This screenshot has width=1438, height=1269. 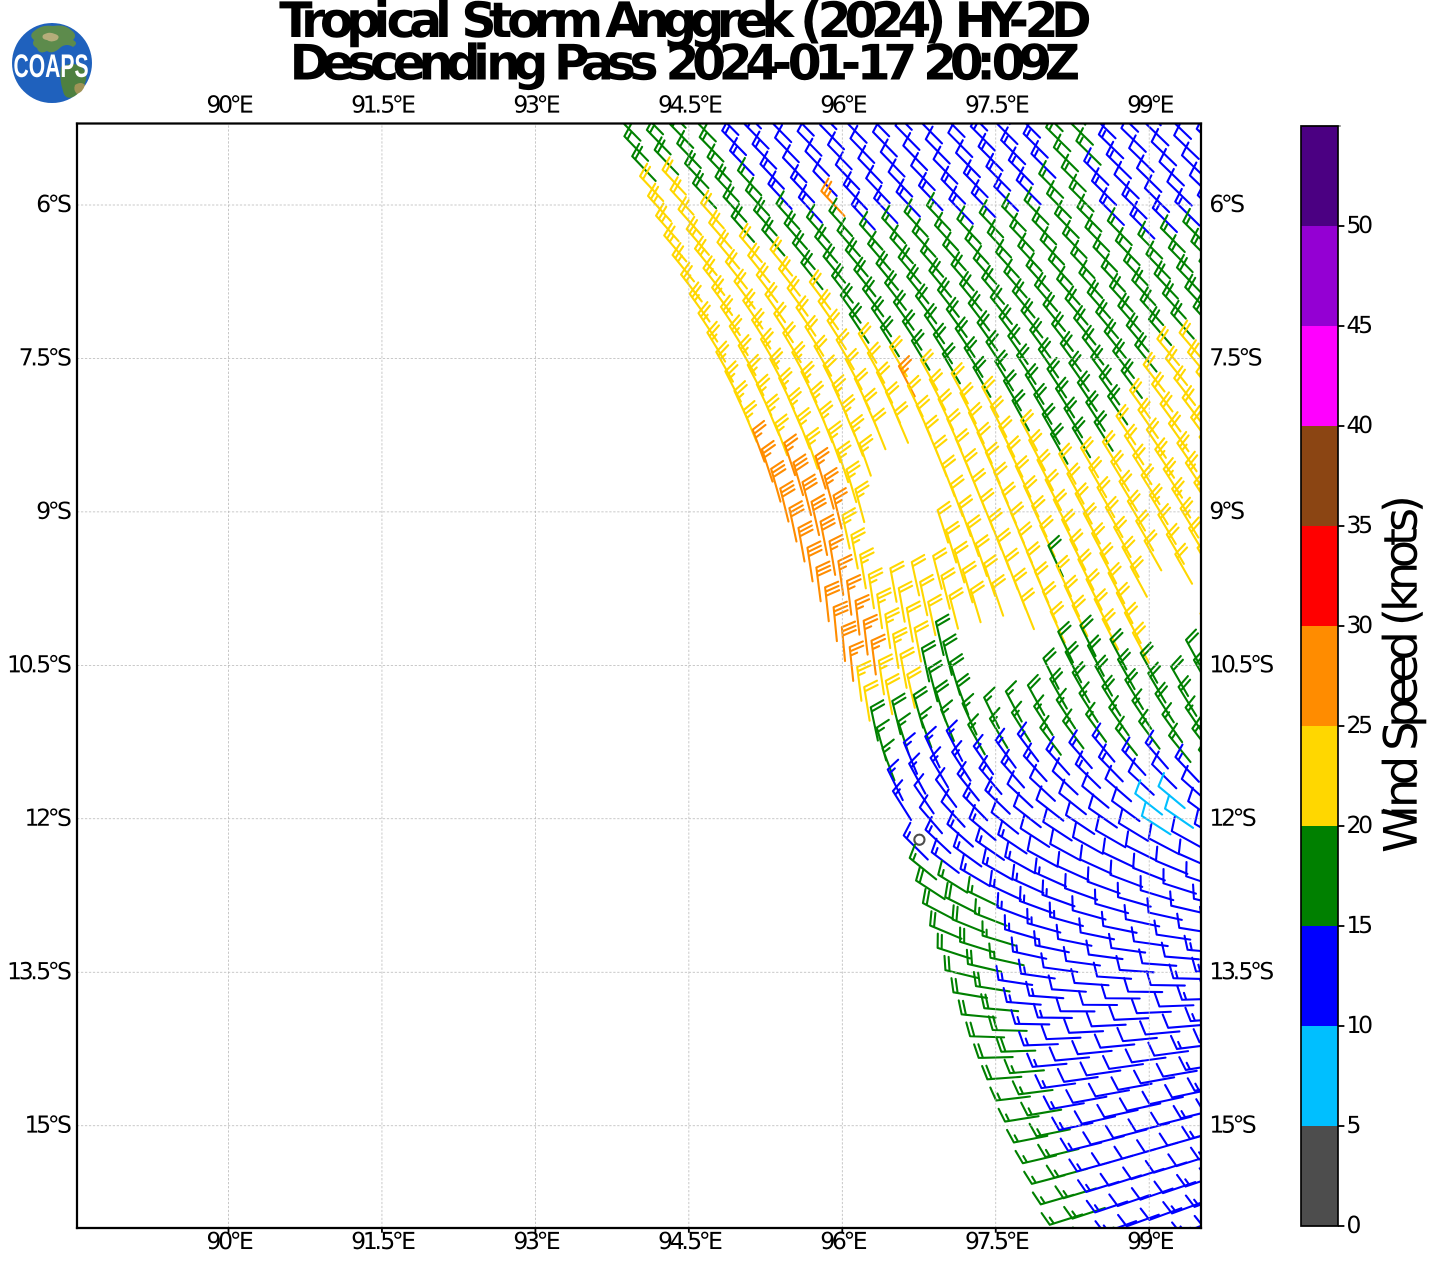 I want to click on svg-text: COAPS, so click(x=50, y=65).